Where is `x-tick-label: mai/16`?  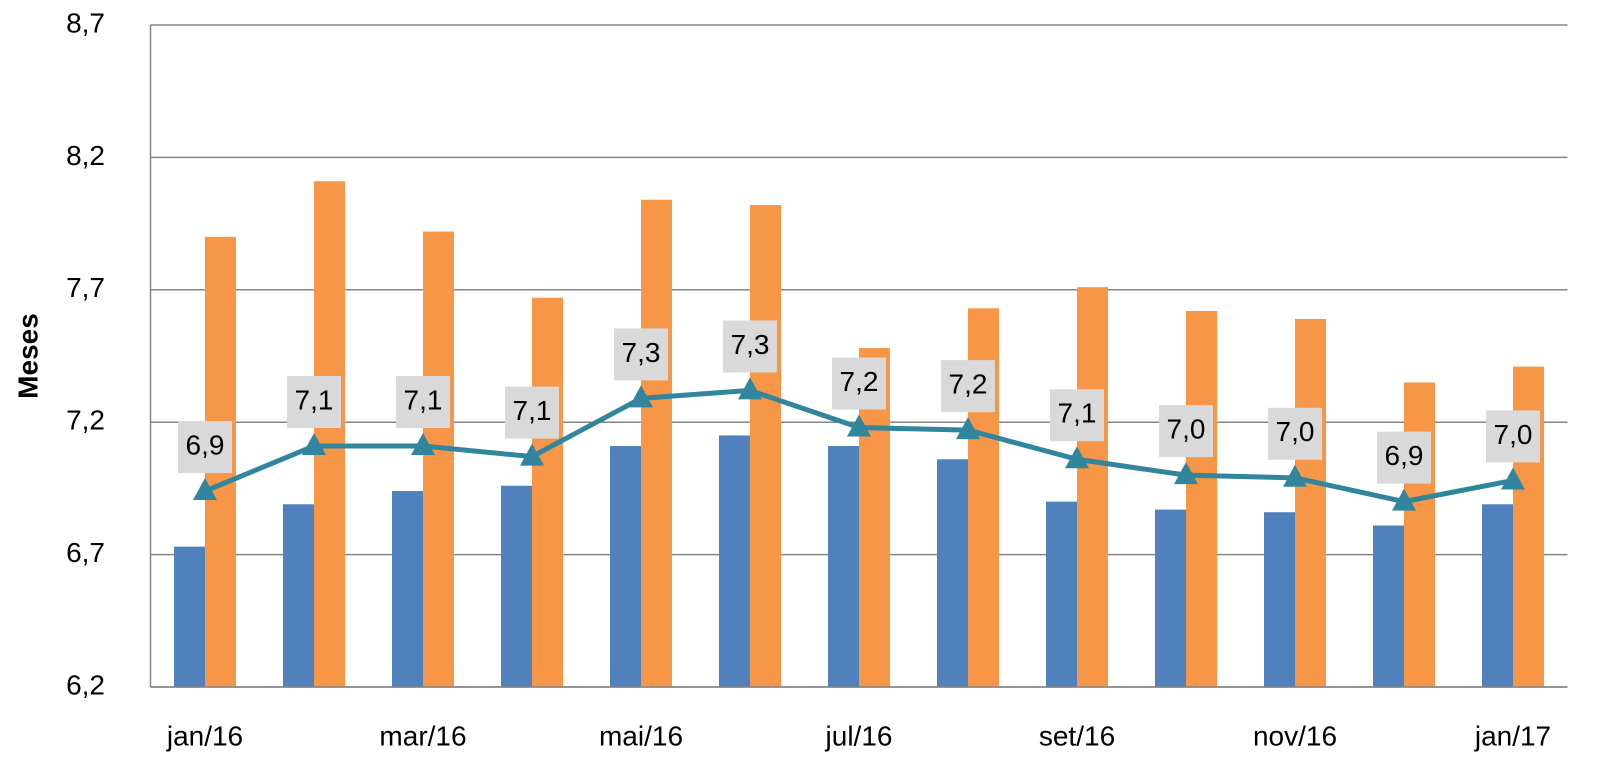 x-tick-label: mai/16 is located at coordinates (641, 735).